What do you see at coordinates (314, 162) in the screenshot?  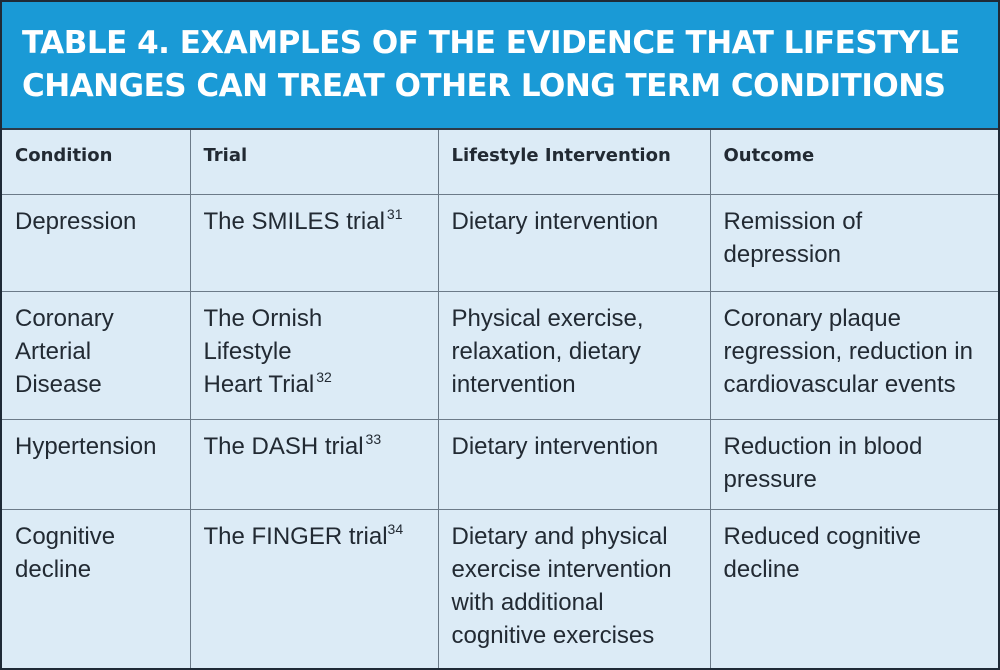 I see `header-trial: Trial` at bounding box center [314, 162].